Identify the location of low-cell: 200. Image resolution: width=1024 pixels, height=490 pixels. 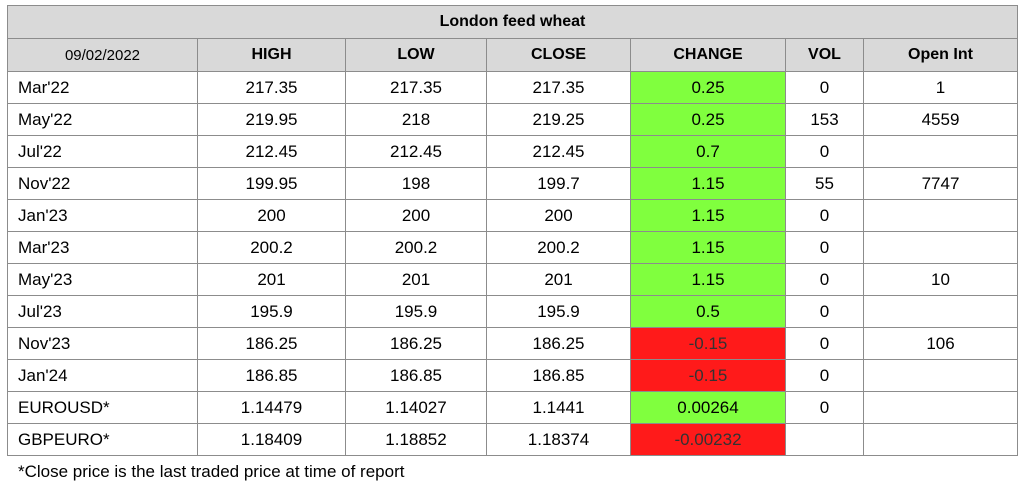
(416, 215).